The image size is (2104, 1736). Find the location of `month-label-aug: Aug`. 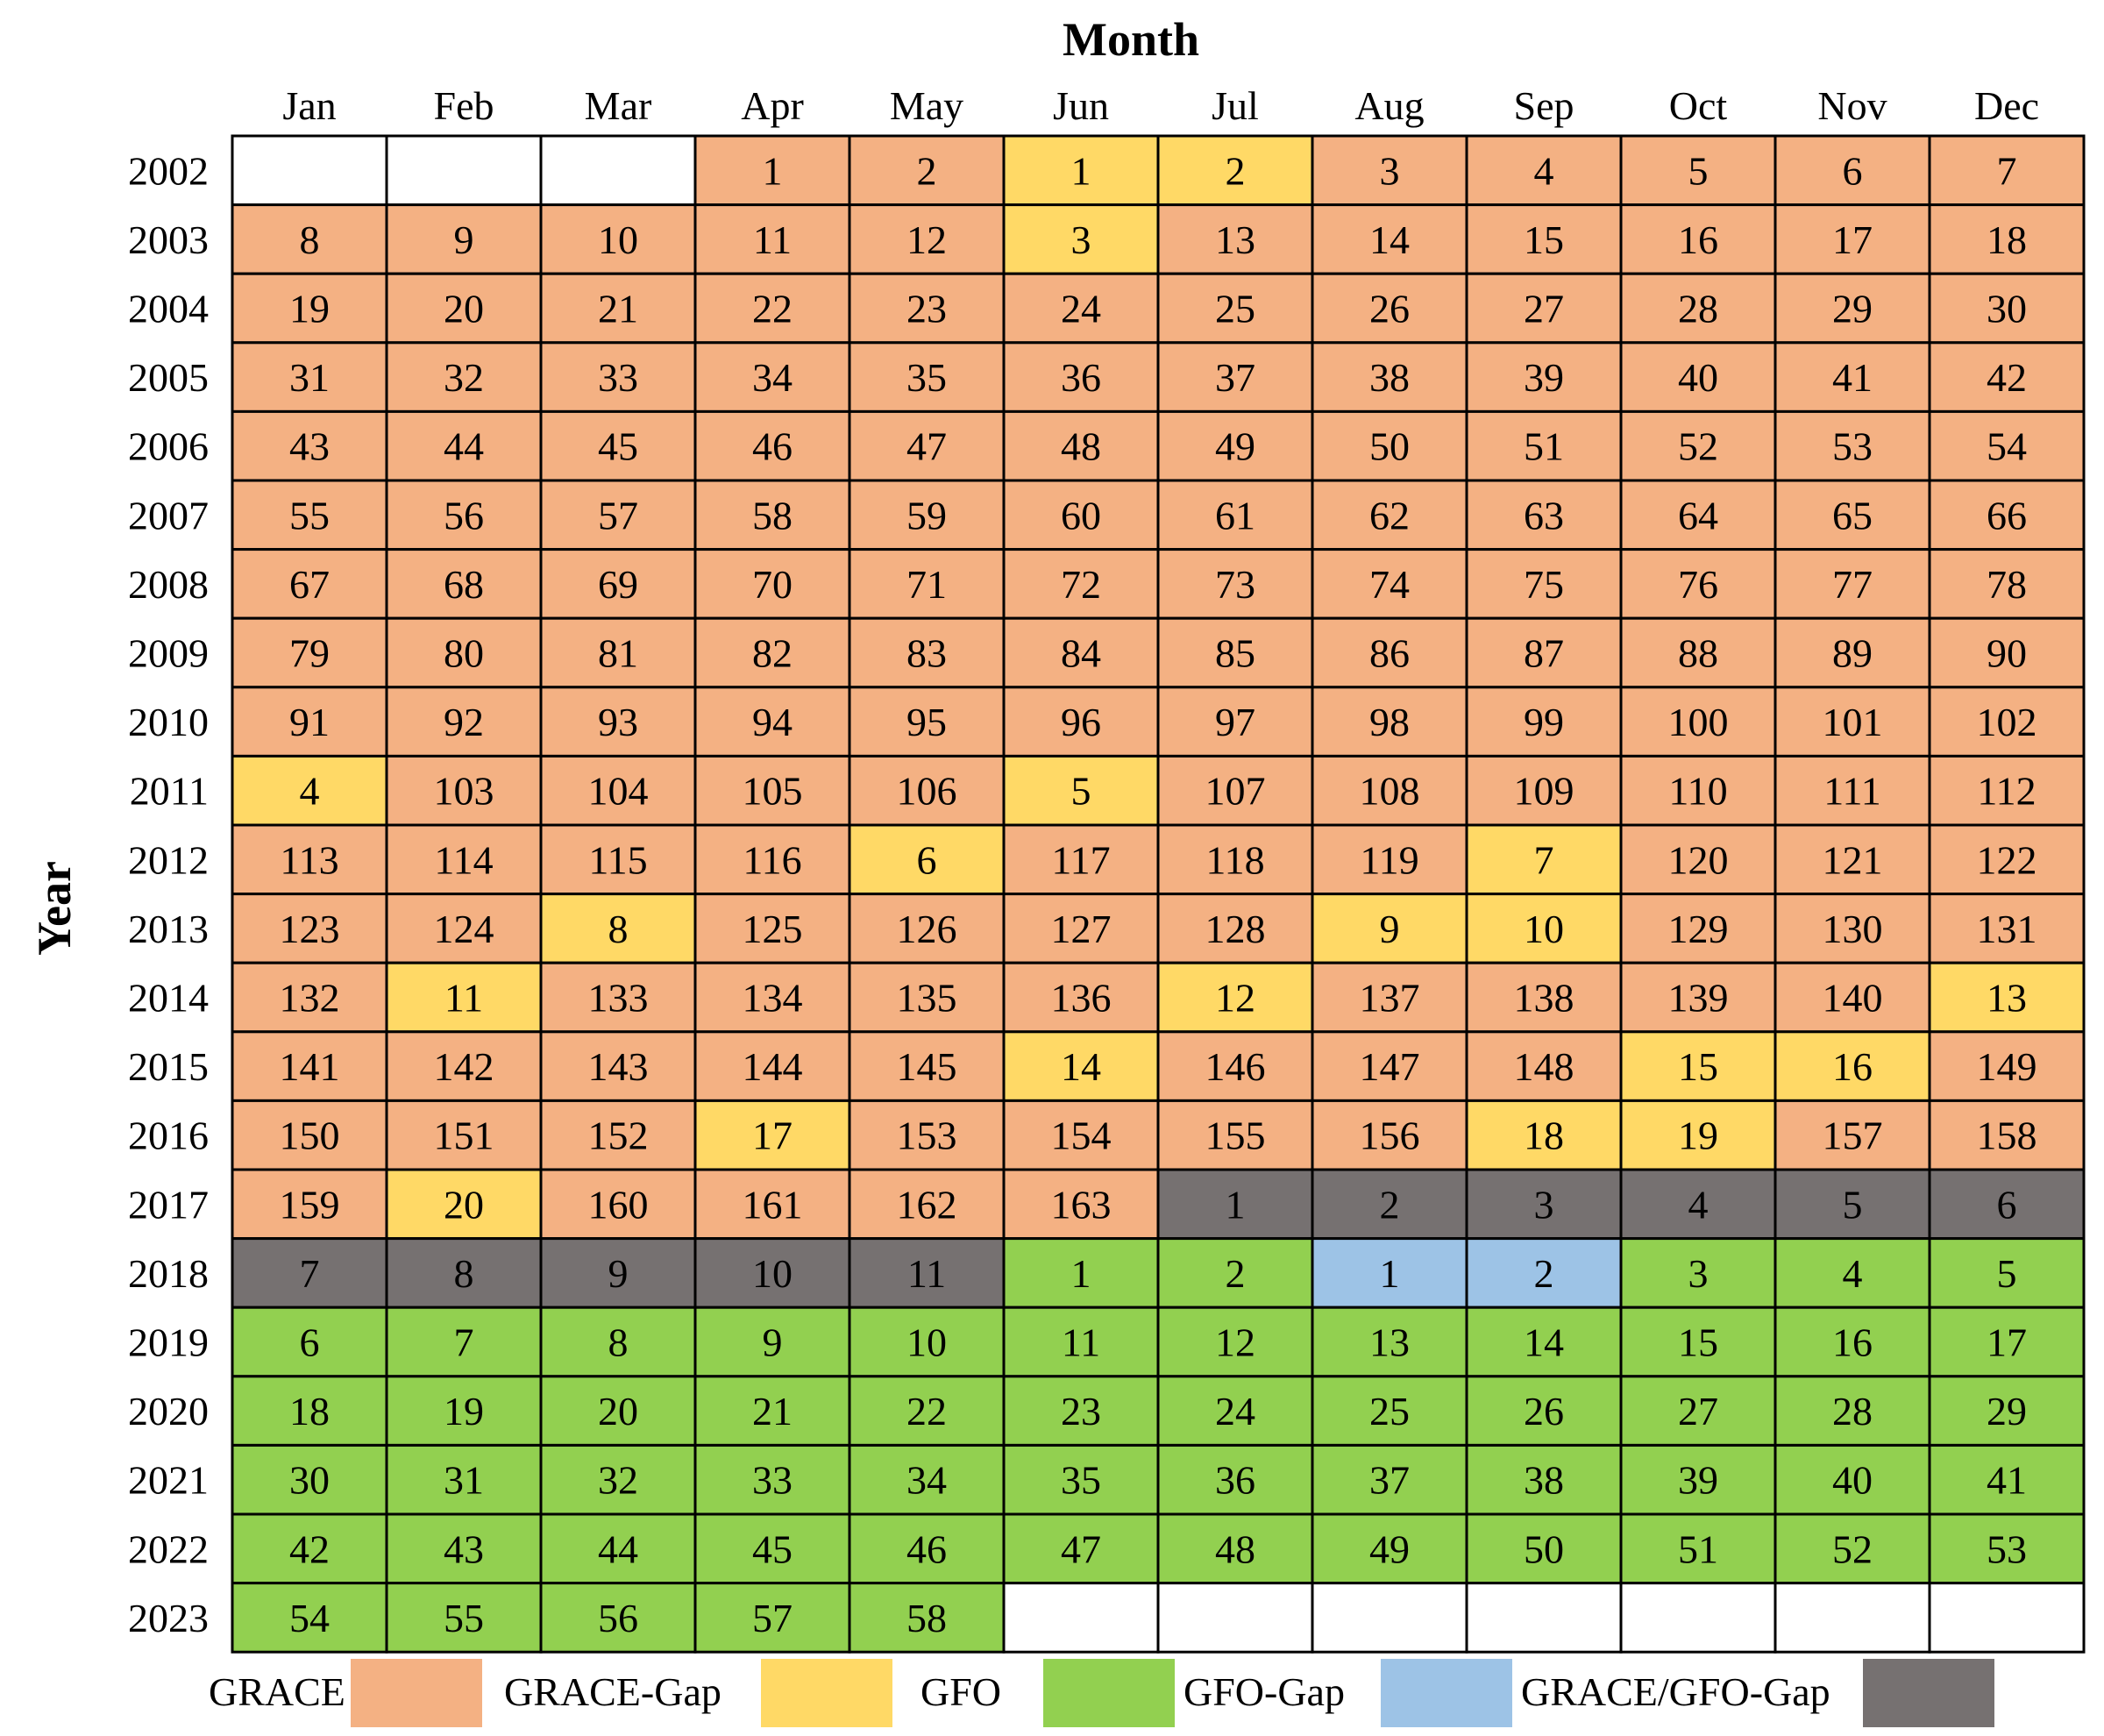

month-label-aug: Aug is located at coordinates (1389, 105).